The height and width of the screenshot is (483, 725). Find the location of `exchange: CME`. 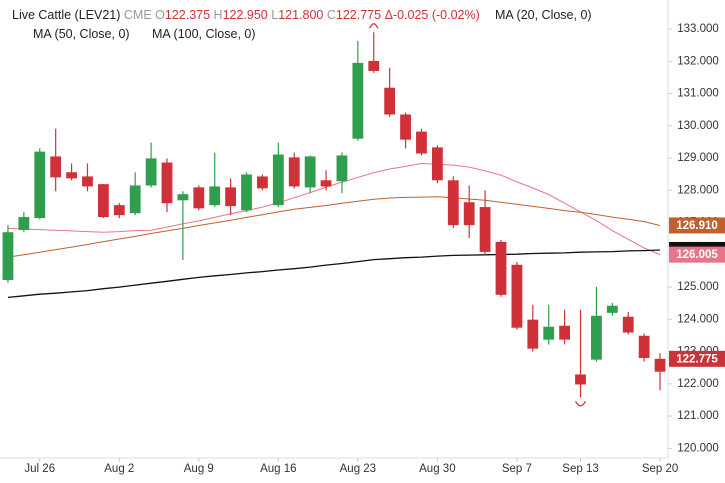

exchange: CME is located at coordinates (137, 15).